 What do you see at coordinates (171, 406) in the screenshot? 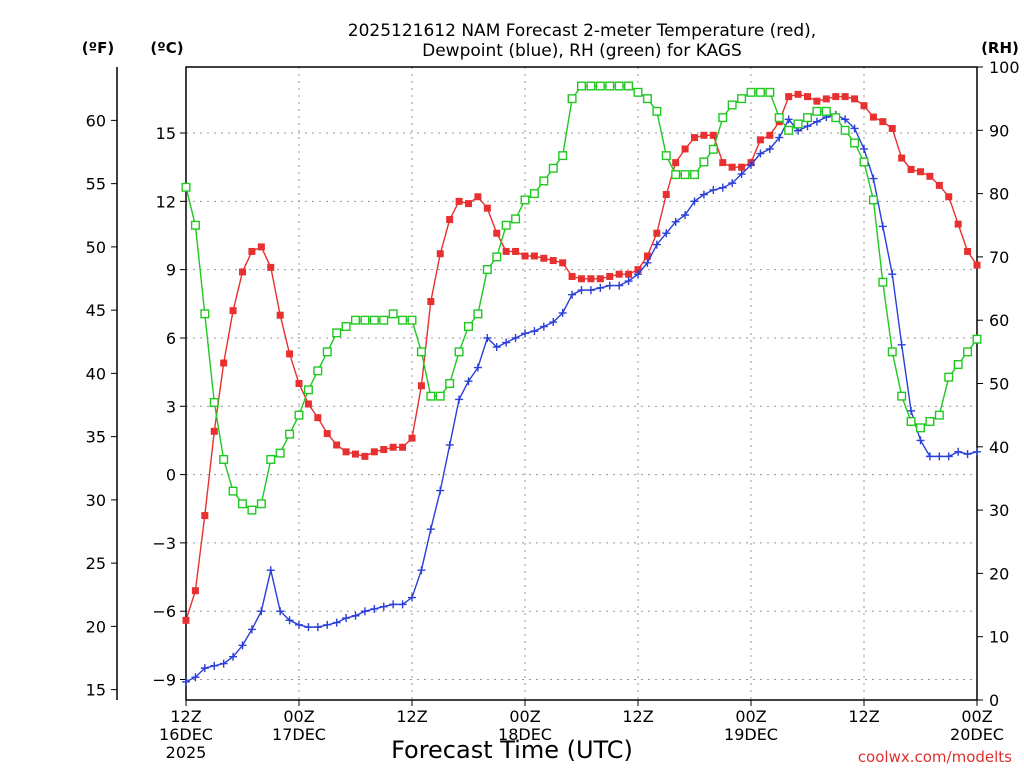
I see `celsius-tick-label: 3` at bounding box center [171, 406].